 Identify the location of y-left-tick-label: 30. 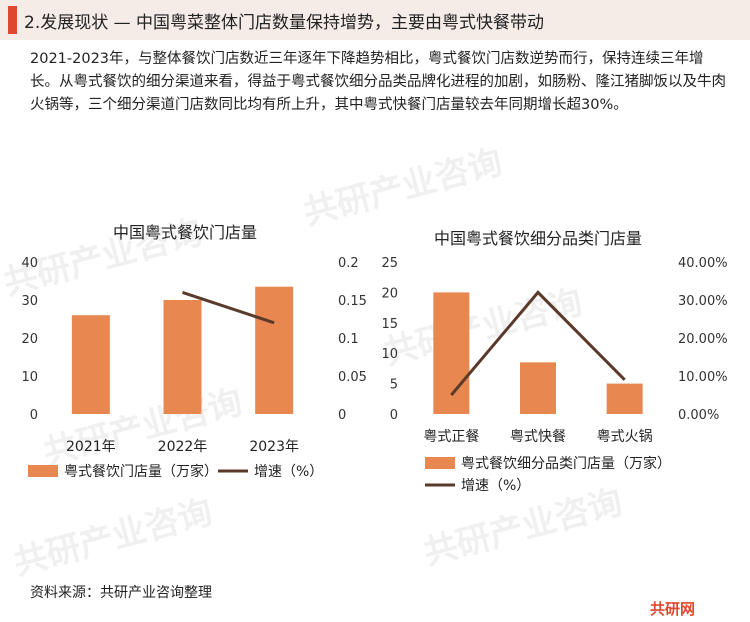
(29, 301).